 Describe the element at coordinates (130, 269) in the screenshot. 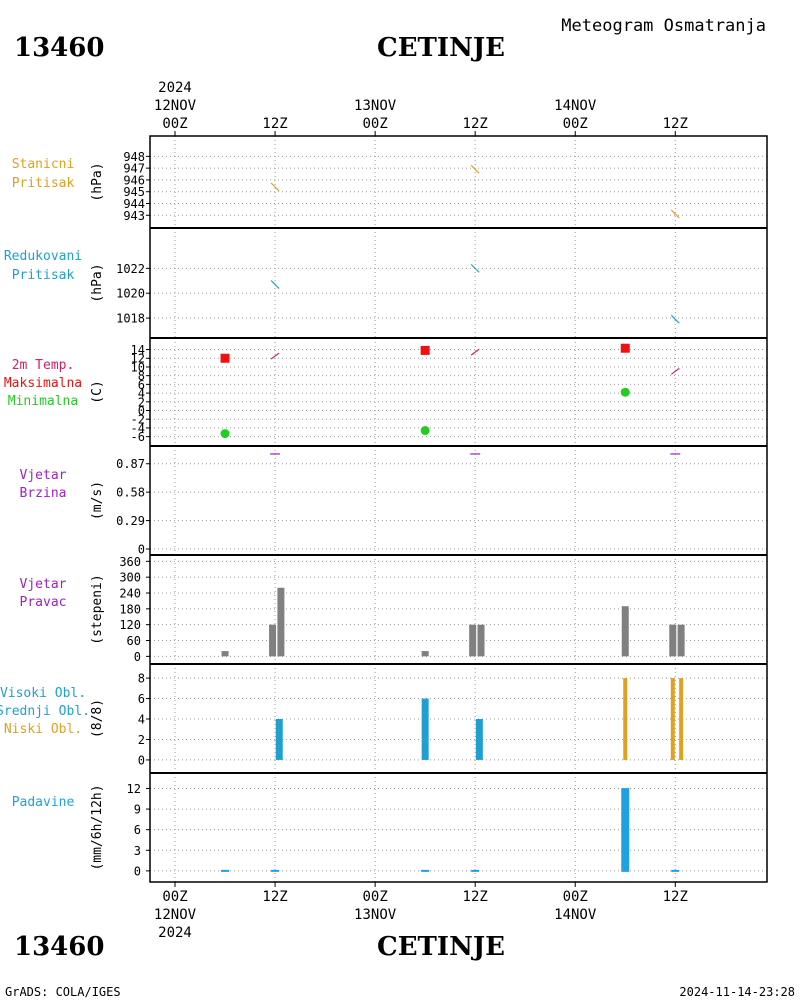

I see `y-tick-label: 1022` at that location.